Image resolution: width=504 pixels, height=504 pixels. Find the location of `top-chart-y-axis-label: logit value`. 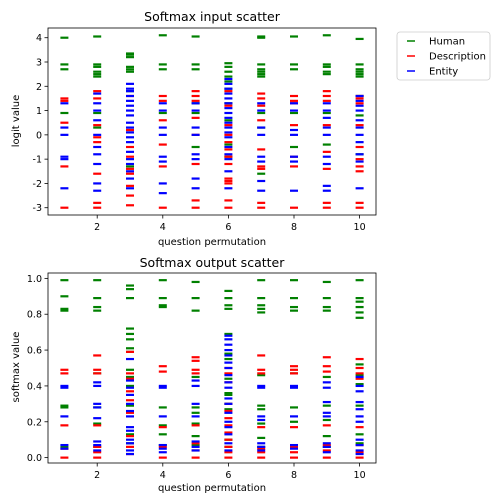

top-chart-y-axis-label: logit value is located at coordinates (16, 121).